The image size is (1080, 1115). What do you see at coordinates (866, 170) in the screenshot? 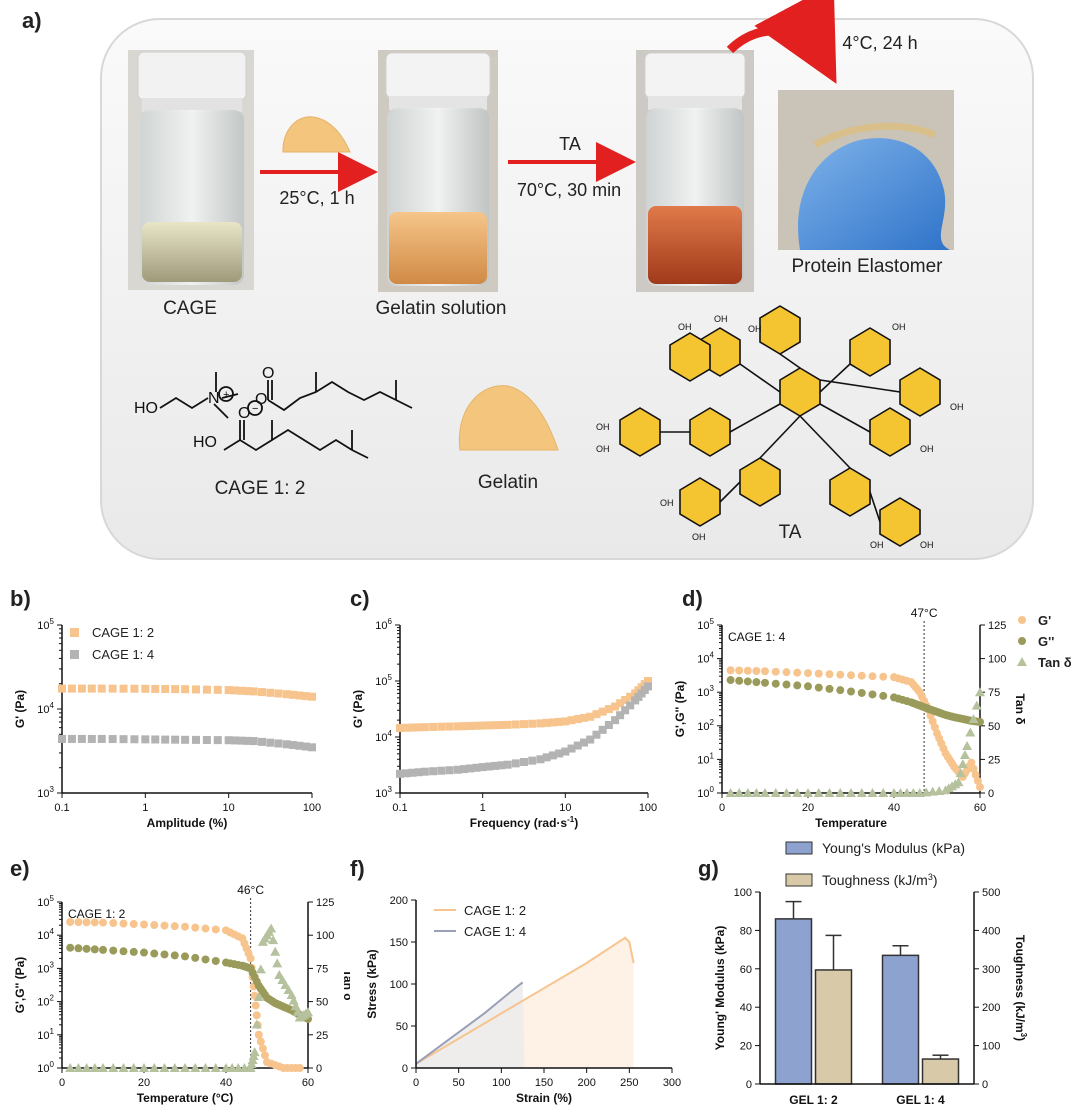
I see `protein-elastomer-photo` at bounding box center [866, 170].